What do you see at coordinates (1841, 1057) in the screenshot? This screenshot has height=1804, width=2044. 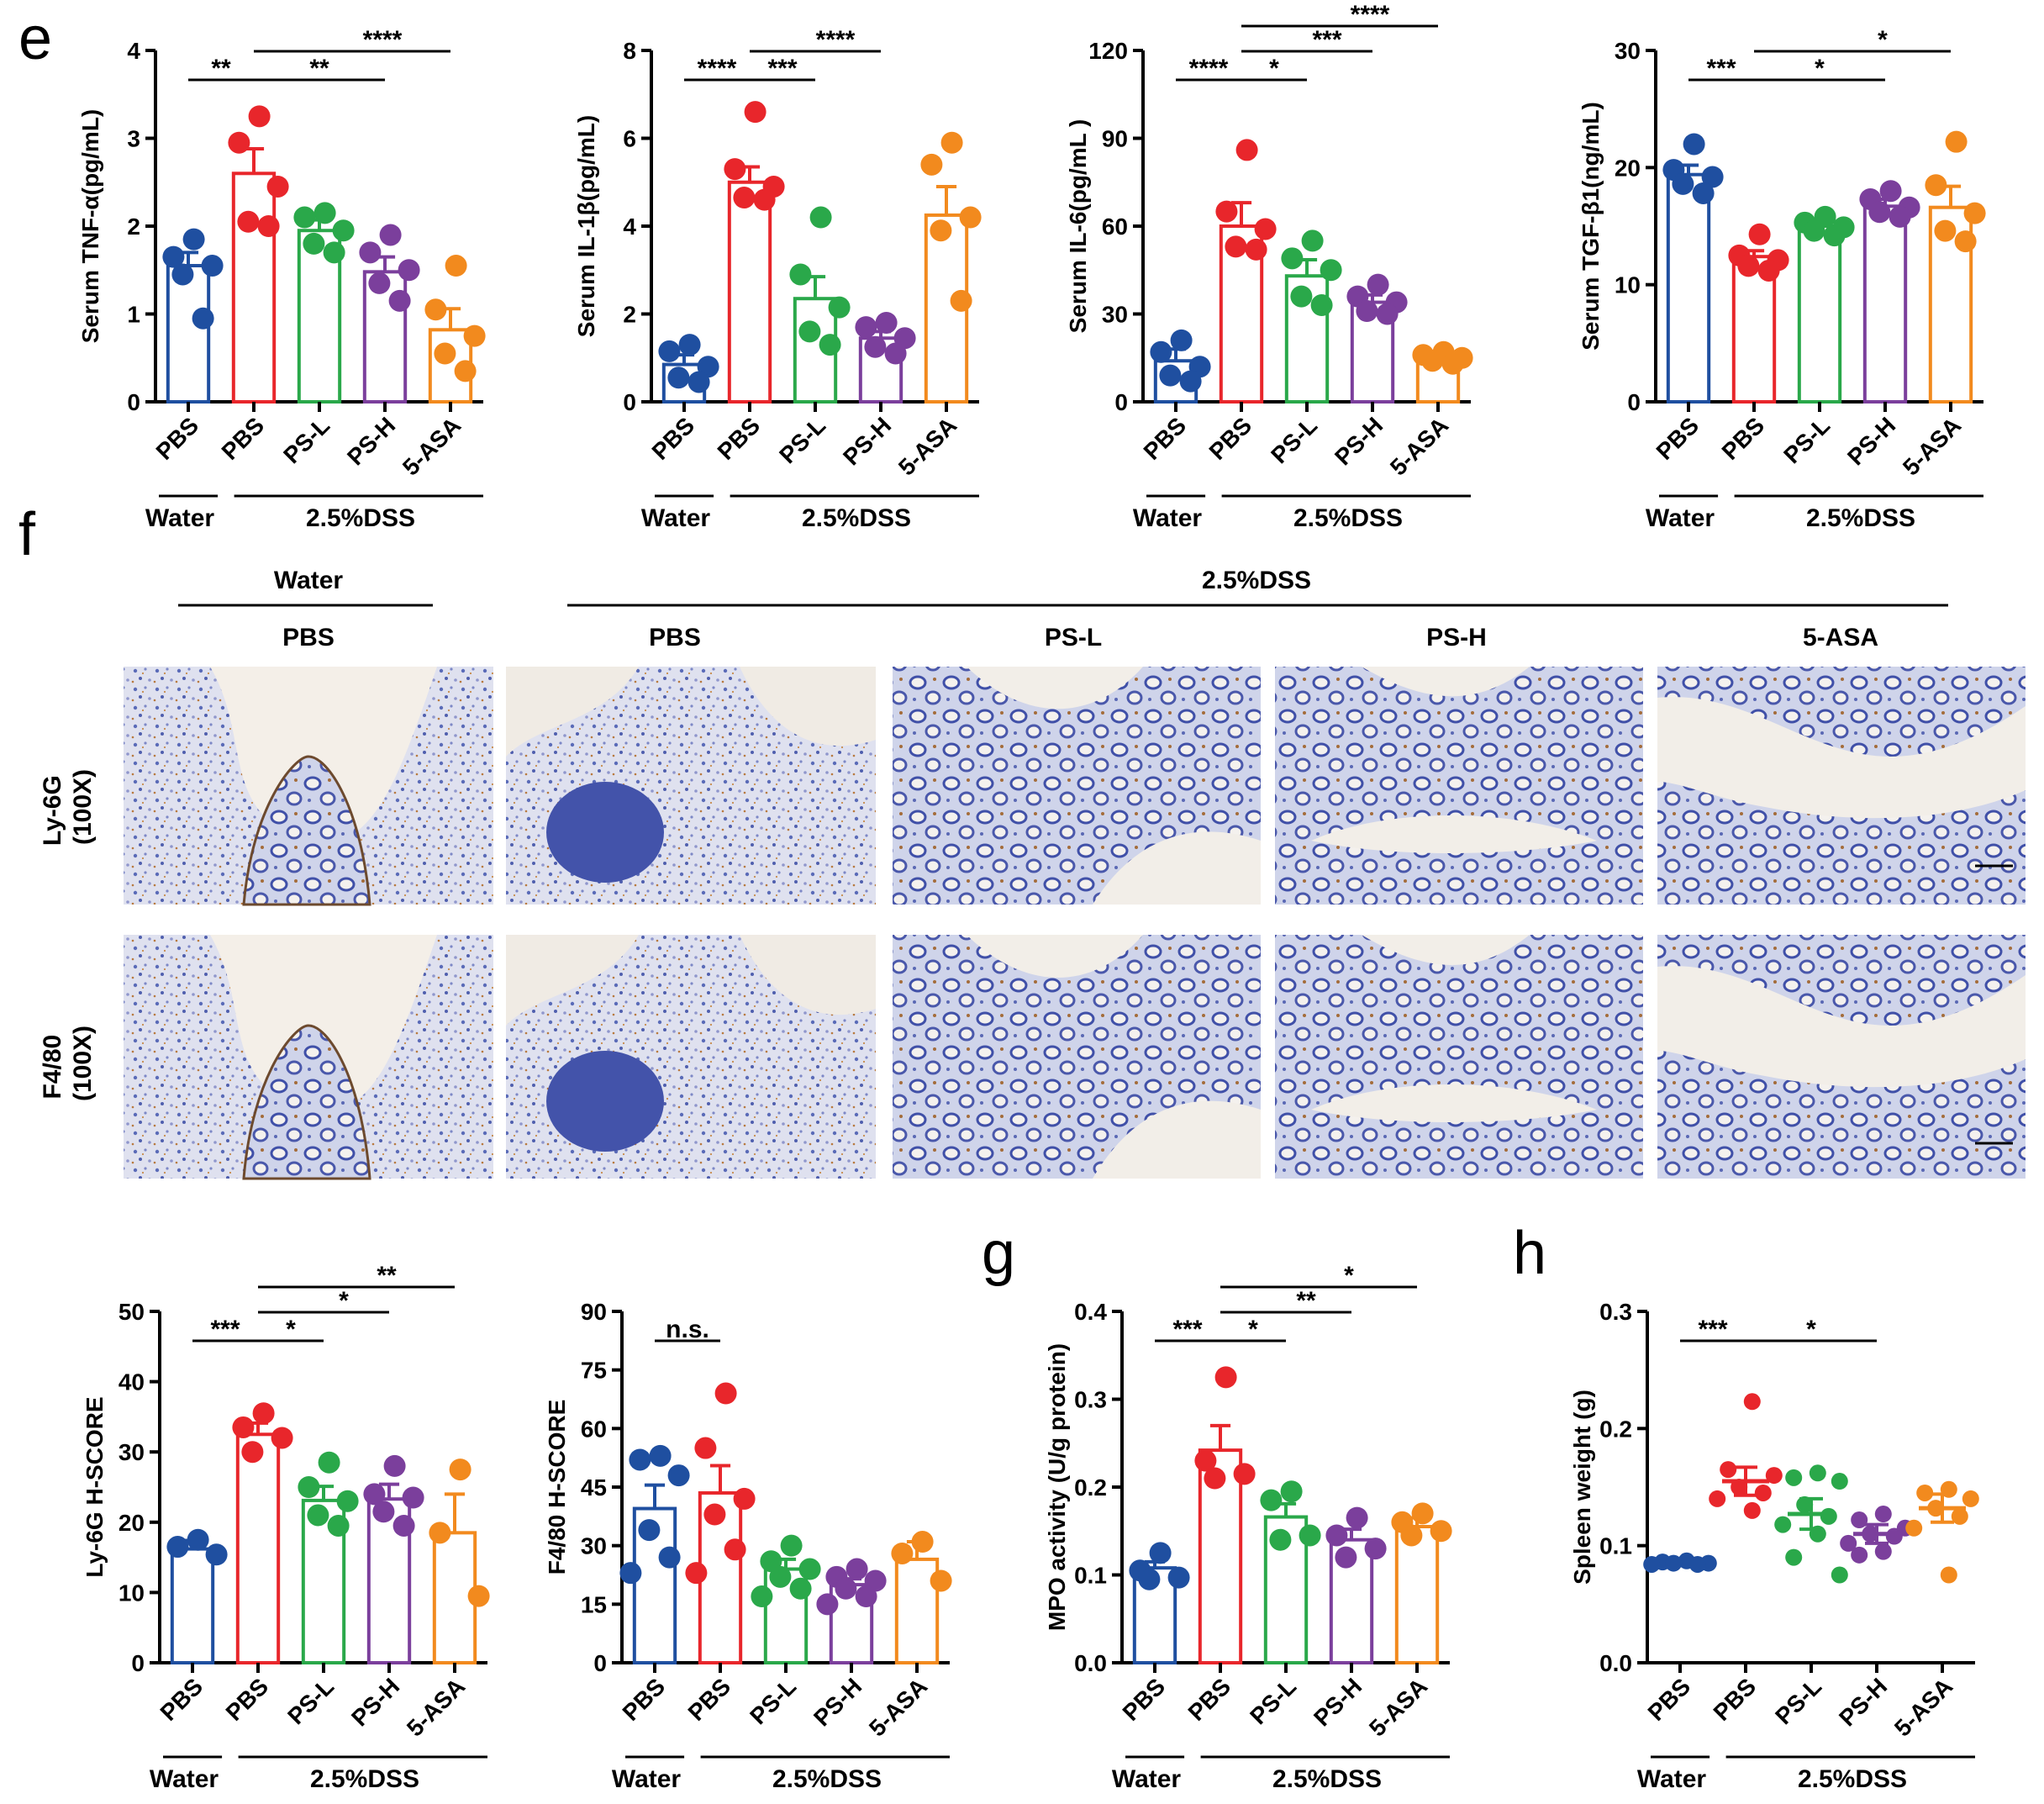 I see `micrograph-r1-c4` at bounding box center [1841, 1057].